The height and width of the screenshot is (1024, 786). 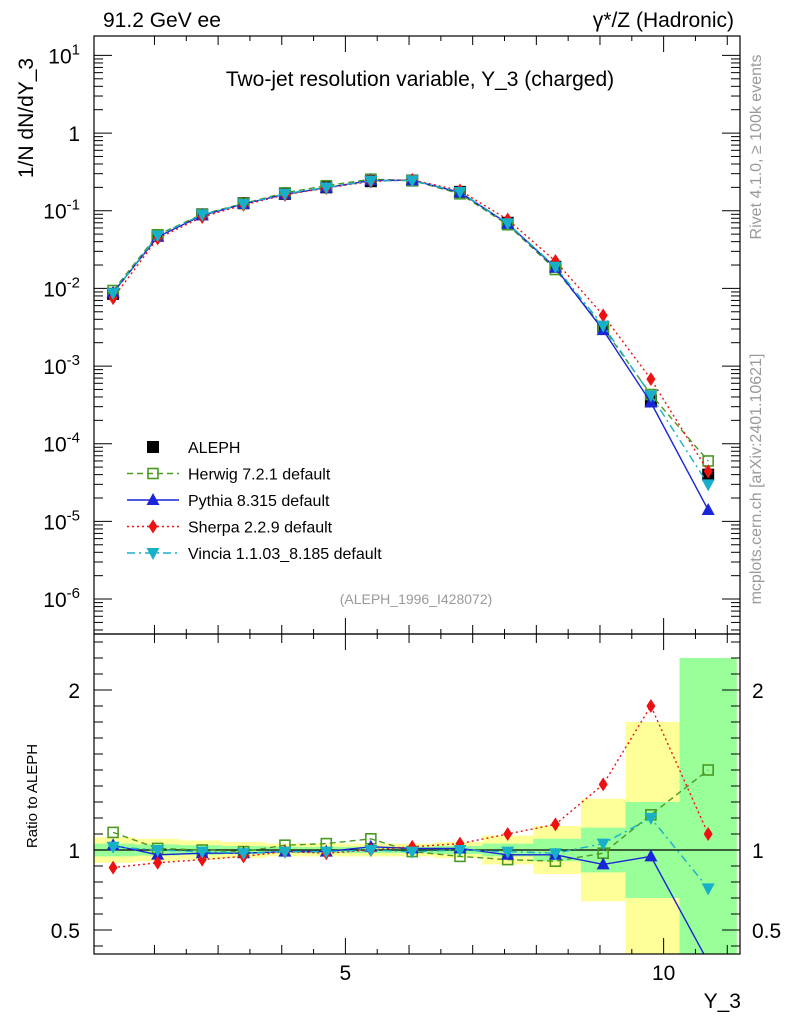 What do you see at coordinates (32, 796) in the screenshot?
I see `ratio-axis-title: Ratio to ALEPH` at bounding box center [32, 796].